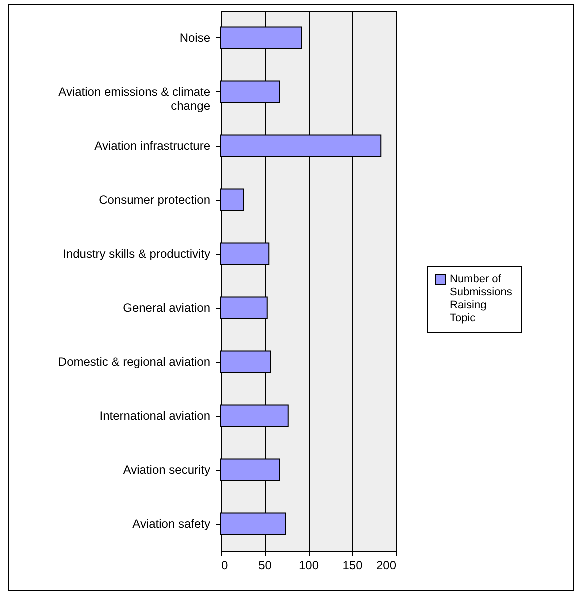  I want to click on x-tick-label: 0, so click(225, 565).